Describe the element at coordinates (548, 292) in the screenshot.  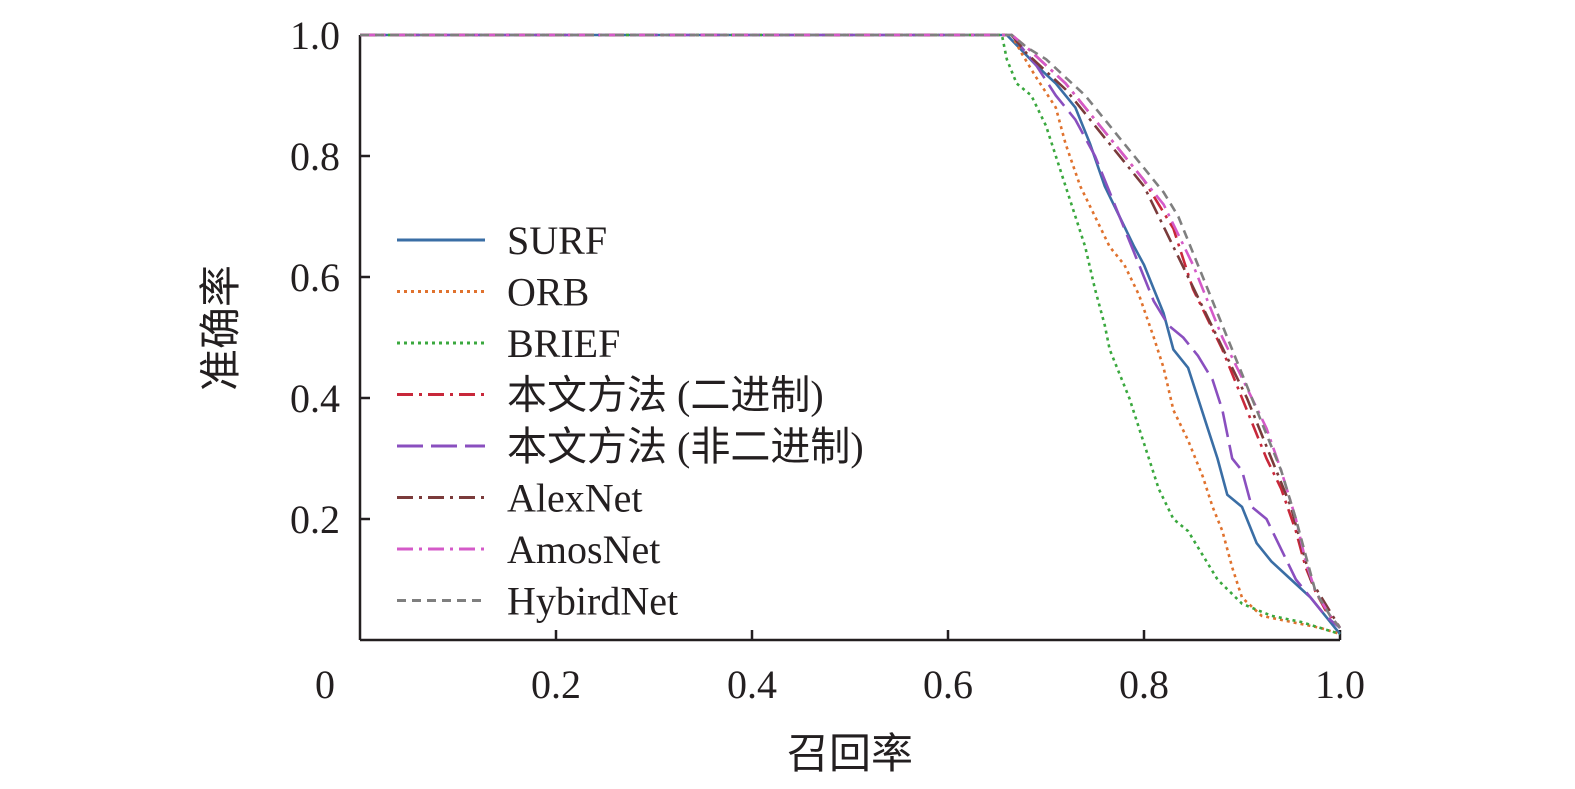
I see `legend-label-1: ORB` at that location.